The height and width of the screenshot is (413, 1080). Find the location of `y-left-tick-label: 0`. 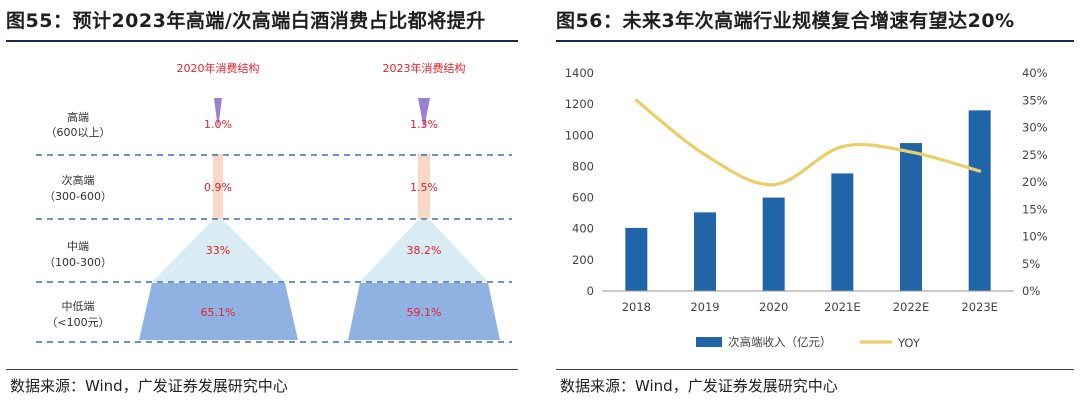

y-left-tick-label: 0 is located at coordinates (590, 291).